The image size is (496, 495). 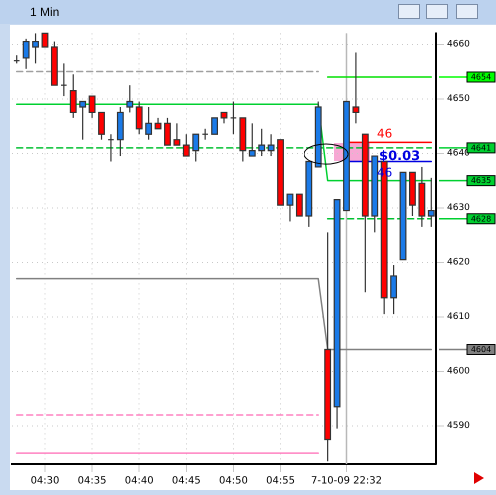 I want to click on chart-title: 1 Min, so click(x=45, y=12).